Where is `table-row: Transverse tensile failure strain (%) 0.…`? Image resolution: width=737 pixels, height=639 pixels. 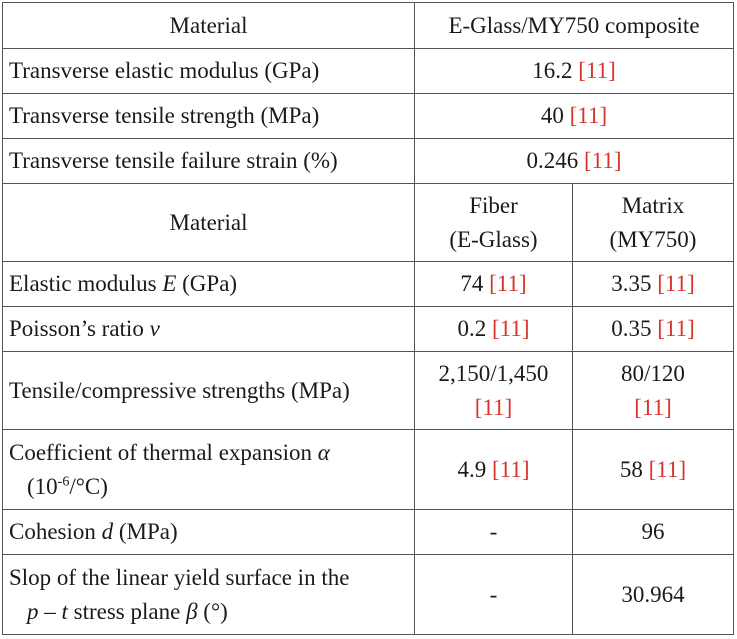
table-row: Transverse tensile failure strain (%) 0.… is located at coordinates (368, 161).